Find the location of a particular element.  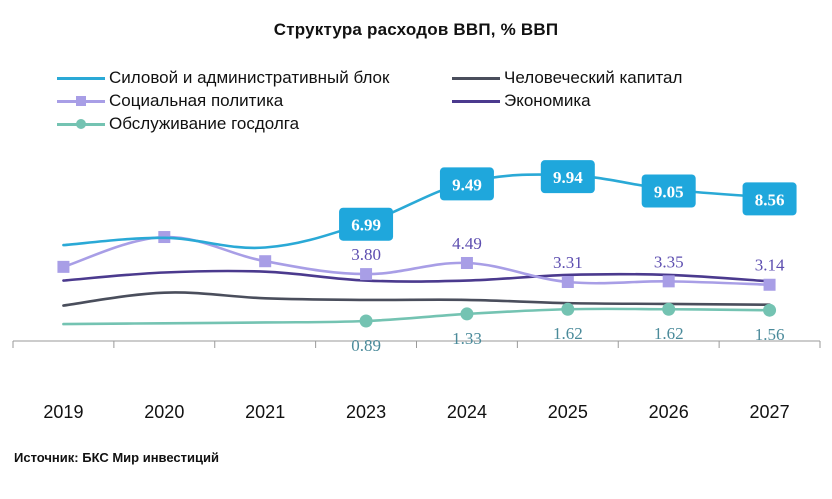

x-tick-label: 2019 is located at coordinates (63, 412).